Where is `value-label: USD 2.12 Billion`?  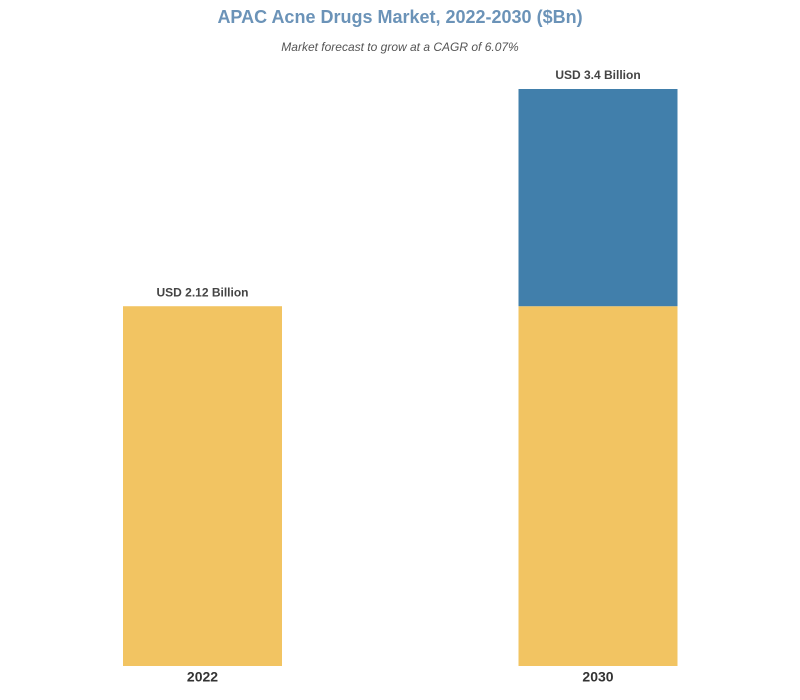 value-label: USD 2.12 Billion is located at coordinates (202, 292).